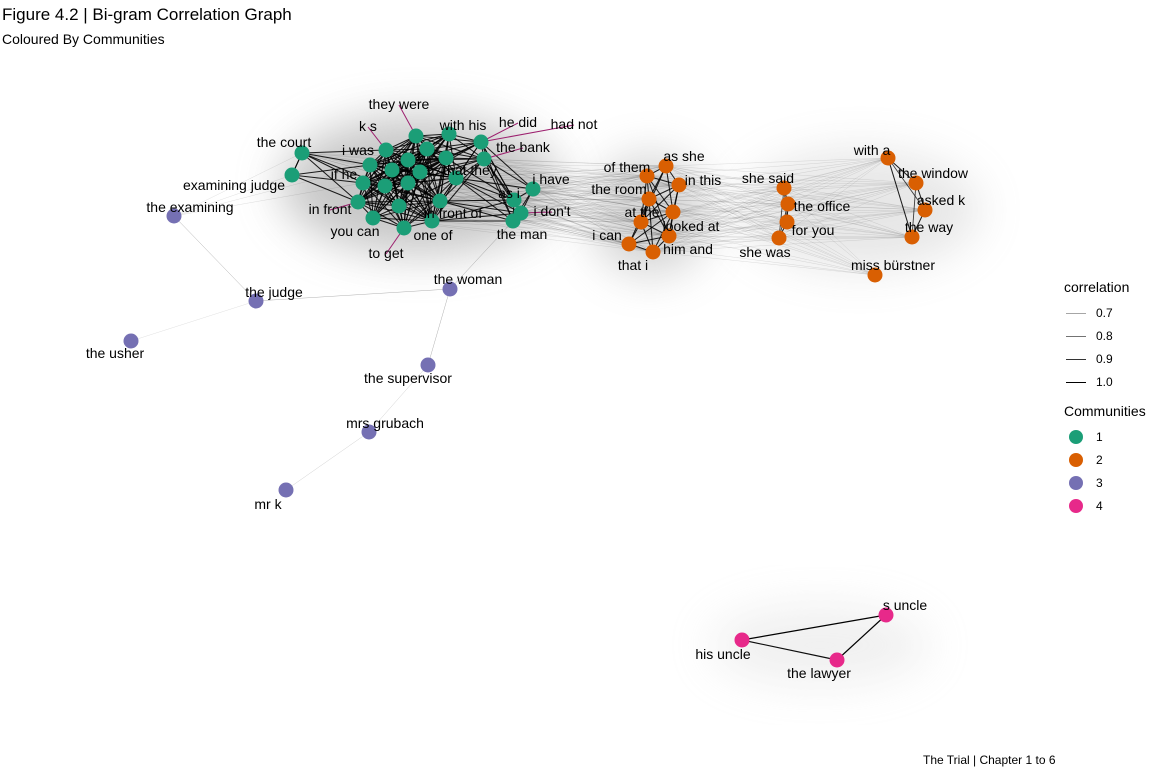 The image size is (1152, 768). Describe the element at coordinates (234, 185) in the screenshot. I see `node-label: examining judge` at that location.